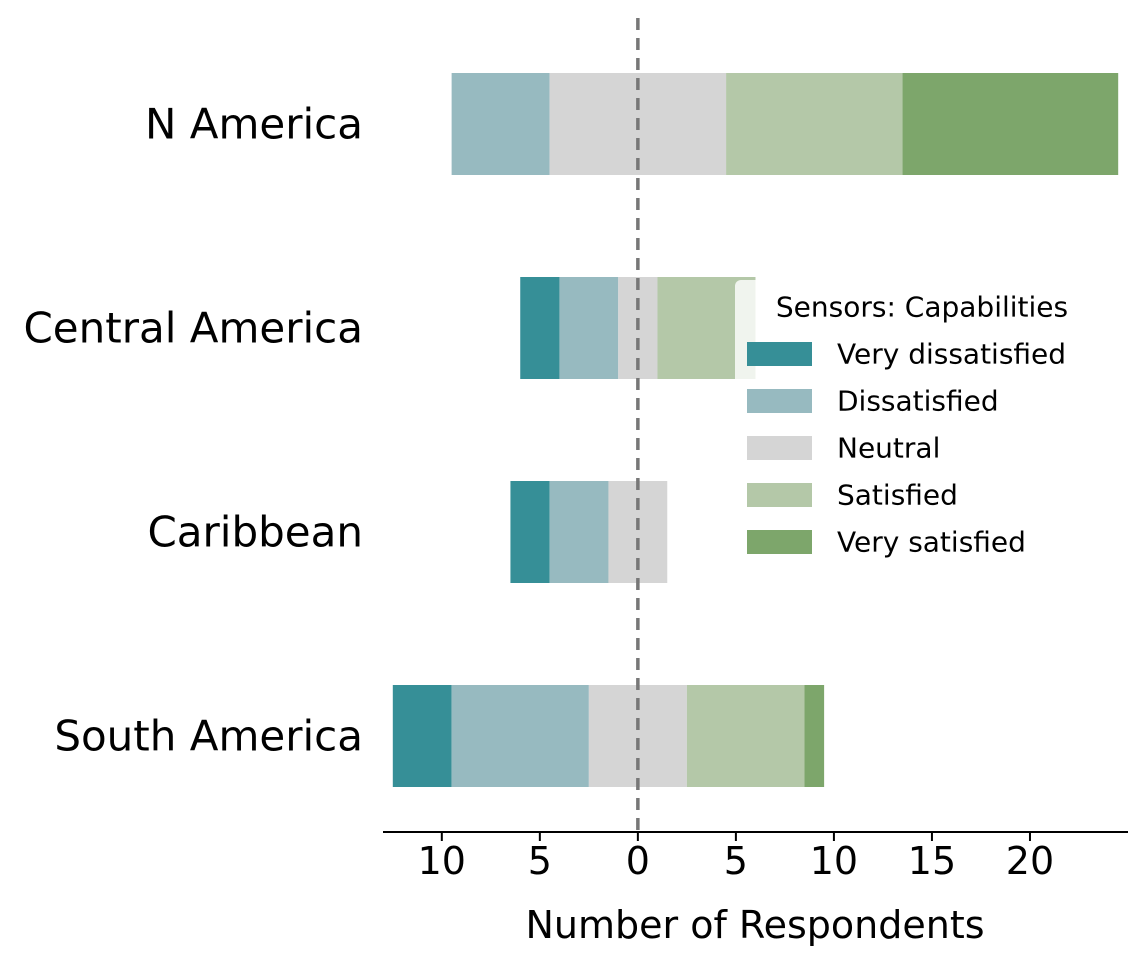 The width and height of the screenshot is (1146, 967). I want to click on category-label: Central America, so click(193, 328).